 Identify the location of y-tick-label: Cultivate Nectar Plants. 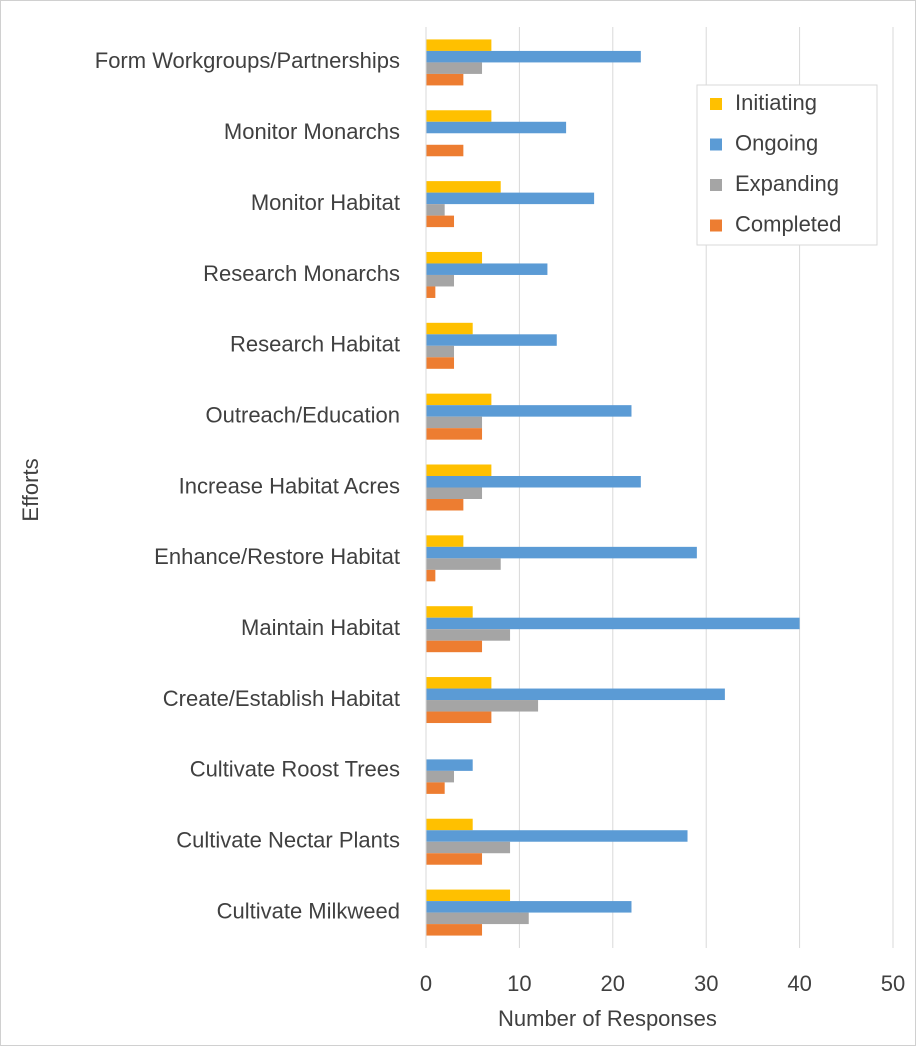
(288, 840).